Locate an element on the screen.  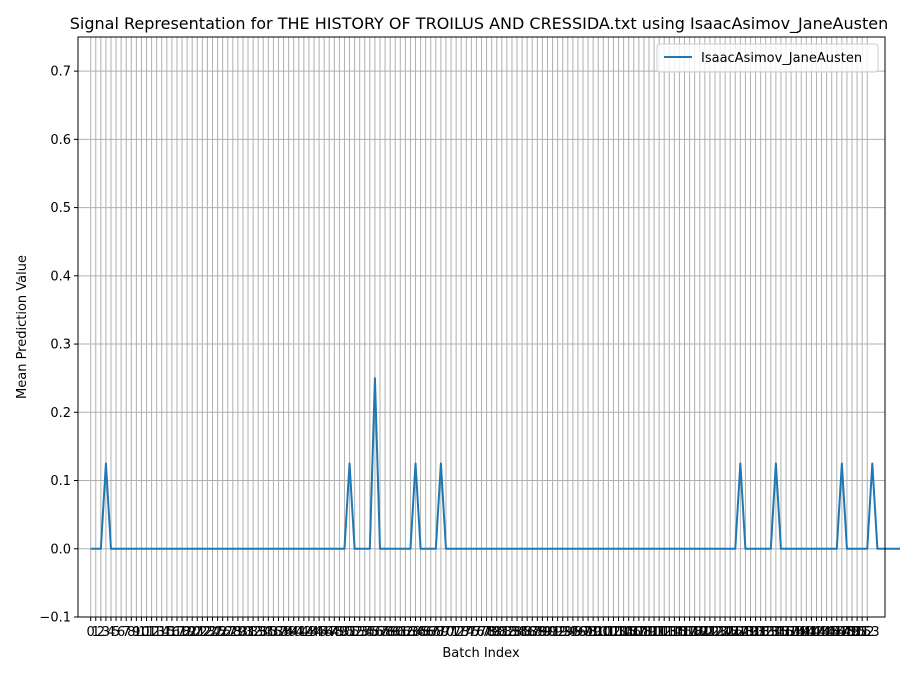
x-tick-label: 17 is located at coordinates (177, 632).